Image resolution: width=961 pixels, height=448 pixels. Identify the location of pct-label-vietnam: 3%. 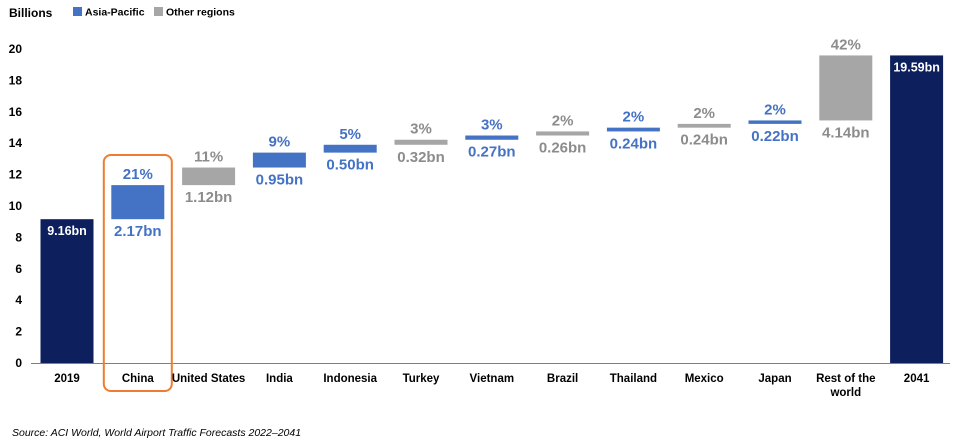
(492, 125).